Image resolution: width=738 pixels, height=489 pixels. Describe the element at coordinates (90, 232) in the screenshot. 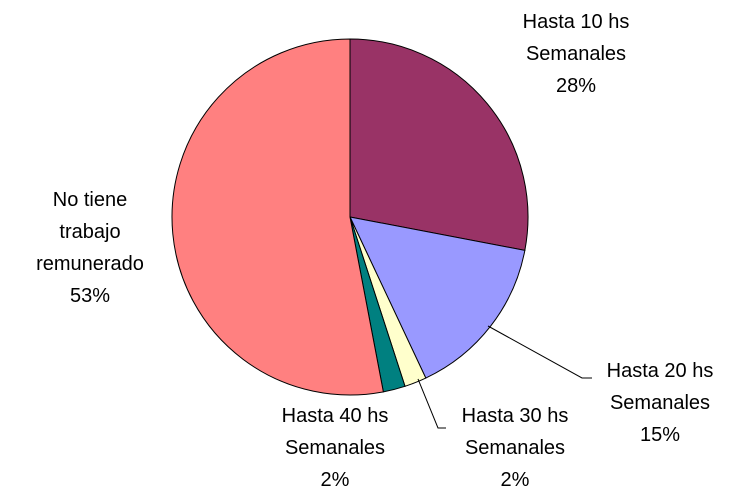

I see `category-name: No tiene trabajo remunerado` at that location.